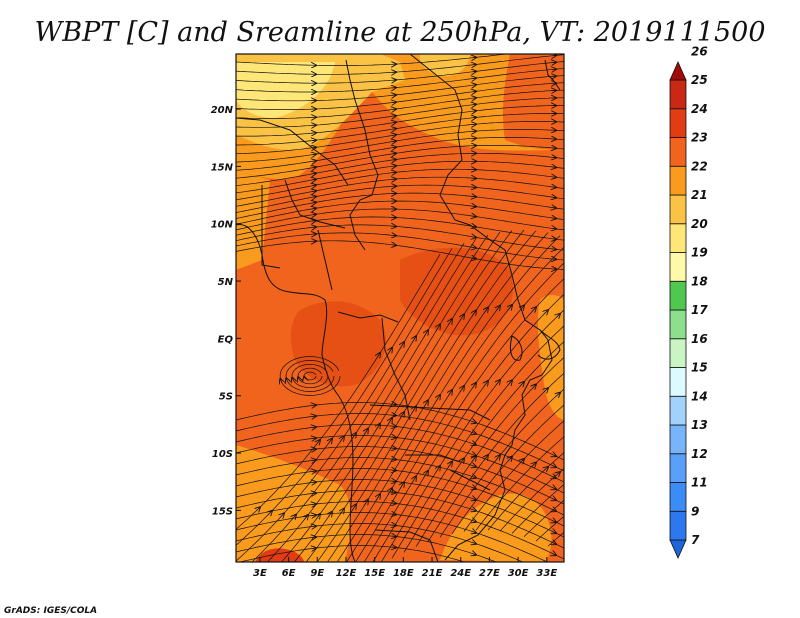 This screenshot has height=618, width=800. What do you see at coordinates (226, 311) in the screenshot?
I see `y-axis: 20N 15N 10N 5N EQ 5S 10S 15S` at bounding box center [226, 311].